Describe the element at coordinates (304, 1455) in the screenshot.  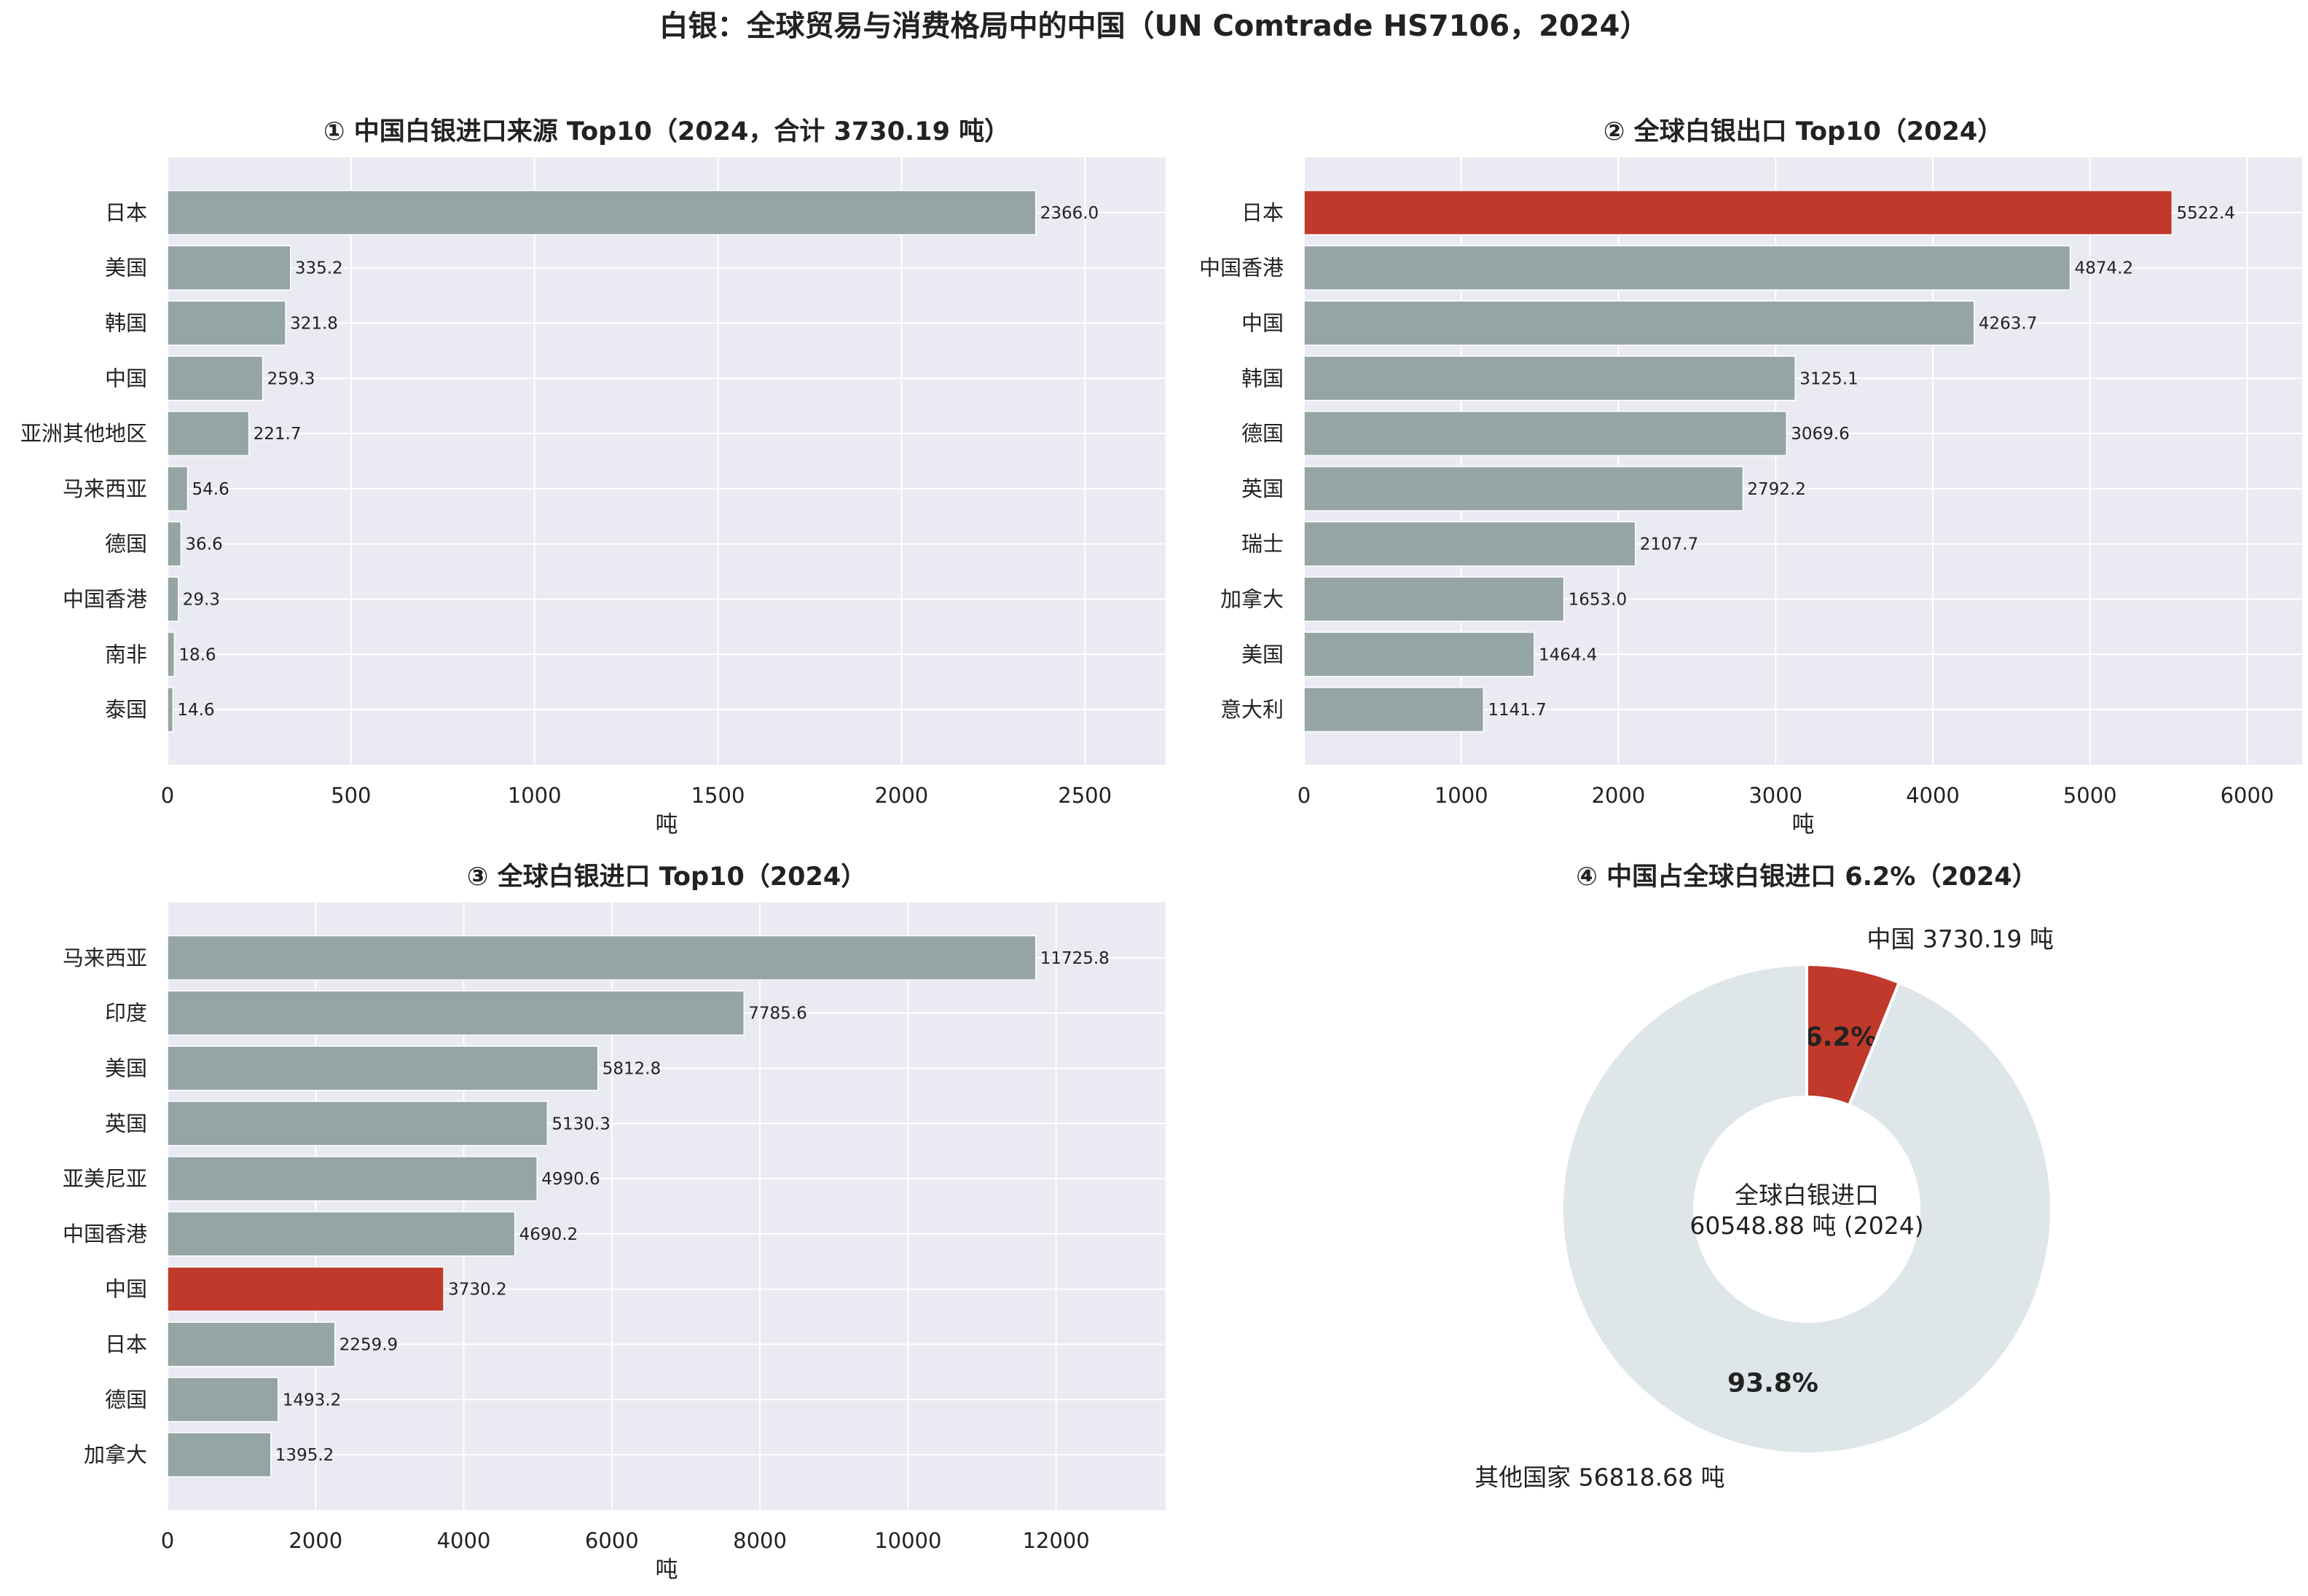
I see `value-label: 1395.2` at that location.